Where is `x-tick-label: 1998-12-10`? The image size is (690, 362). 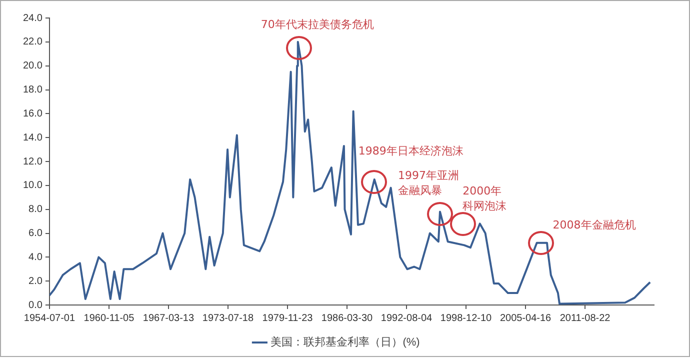
x-tick-label: 1998-12-10 is located at coordinates (466, 318).